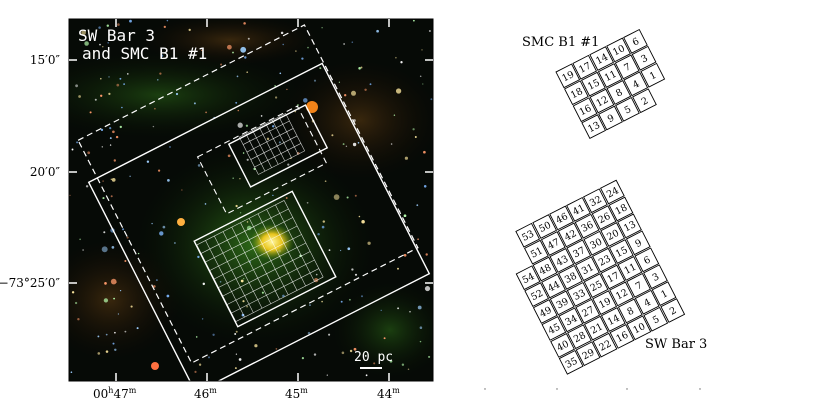  What do you see at coordinates (554, 328) in the screenshot?
I see `field-cell: 45` at bounding box center [554, 328].